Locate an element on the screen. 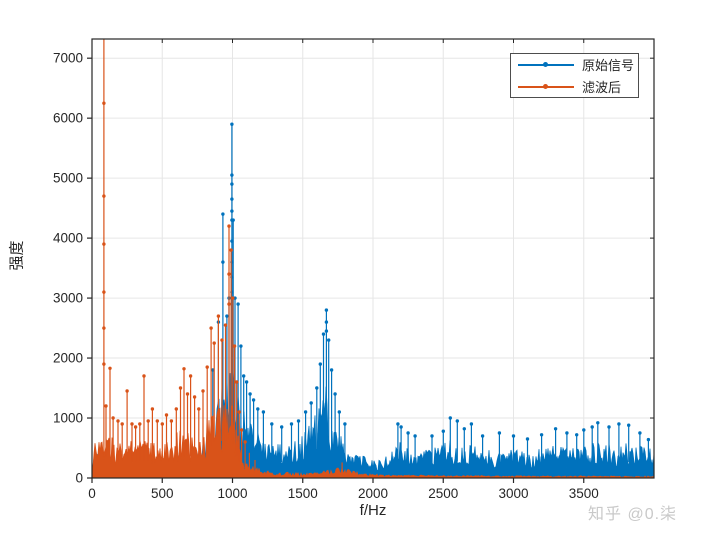  x-tick-label: 2500 is located at coordinates (443, 493).